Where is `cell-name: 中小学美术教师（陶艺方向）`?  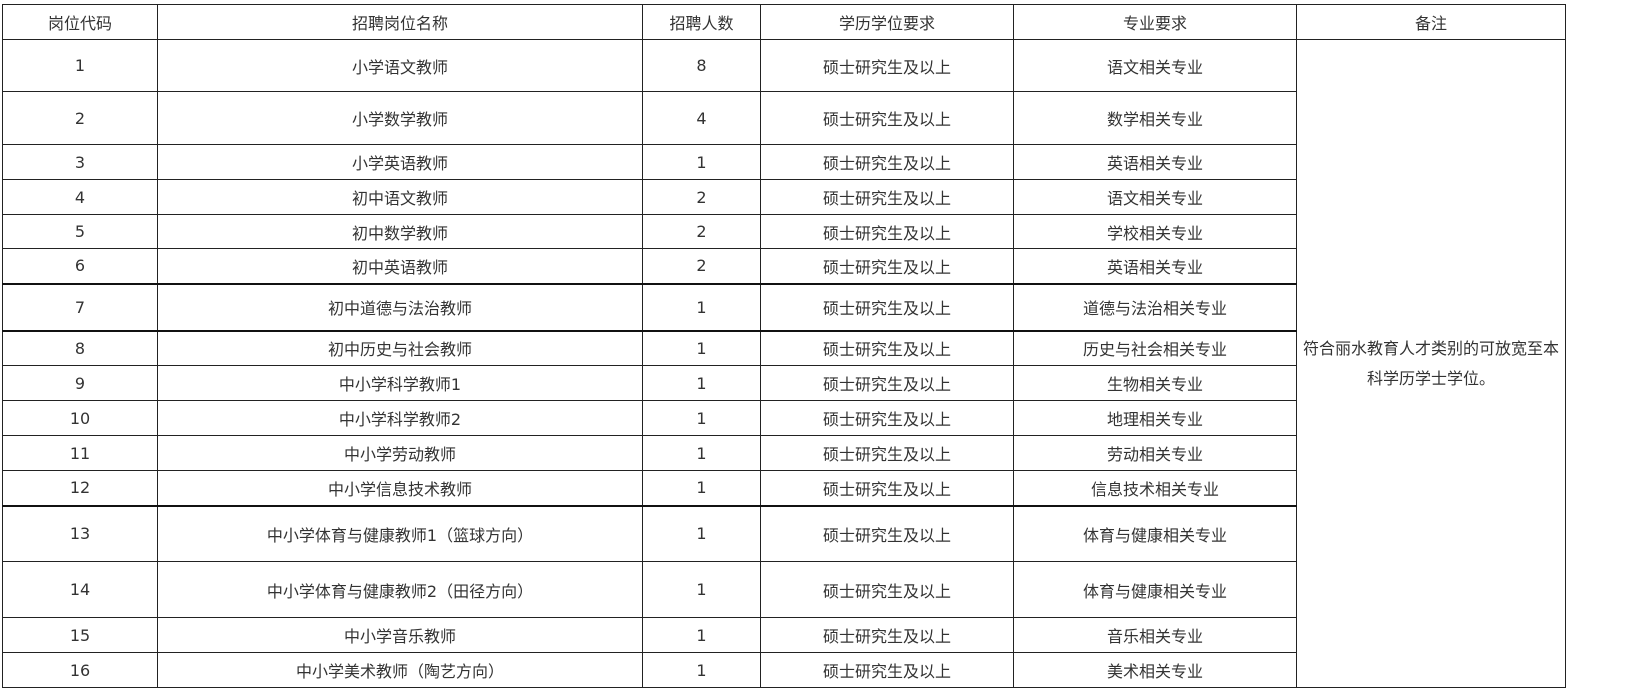 cell-name: 中小学美术教师（陶艺方向） is located at coordinates (400, 670).